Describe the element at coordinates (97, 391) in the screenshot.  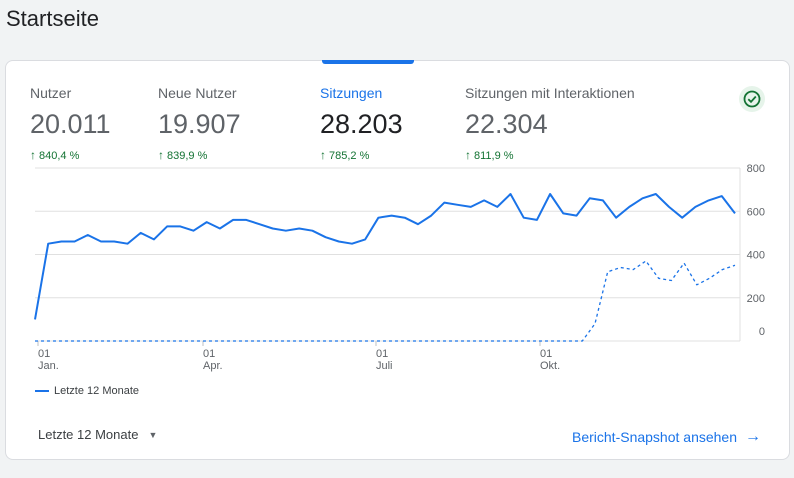
I see `legend-label: Letzte 12 Monate` at that location.